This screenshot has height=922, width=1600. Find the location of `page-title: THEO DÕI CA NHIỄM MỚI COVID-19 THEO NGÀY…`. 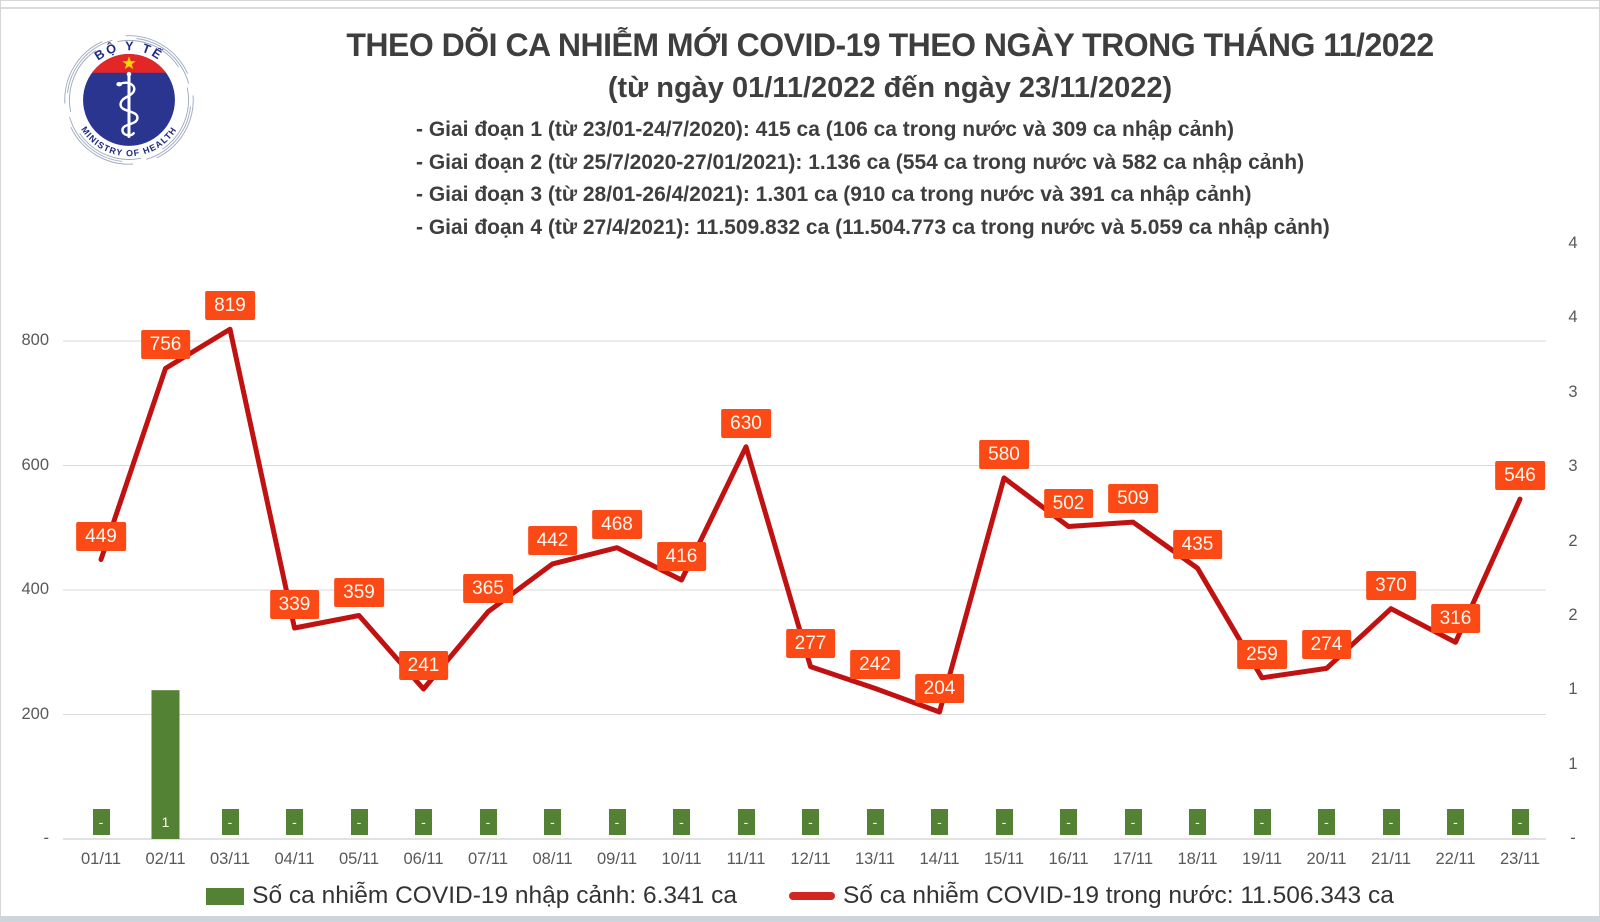

page-title: THEO DÕI CA NHIỄM MỚI COVID-19 THEO NGÀY… is located at coordinates (890, 45).